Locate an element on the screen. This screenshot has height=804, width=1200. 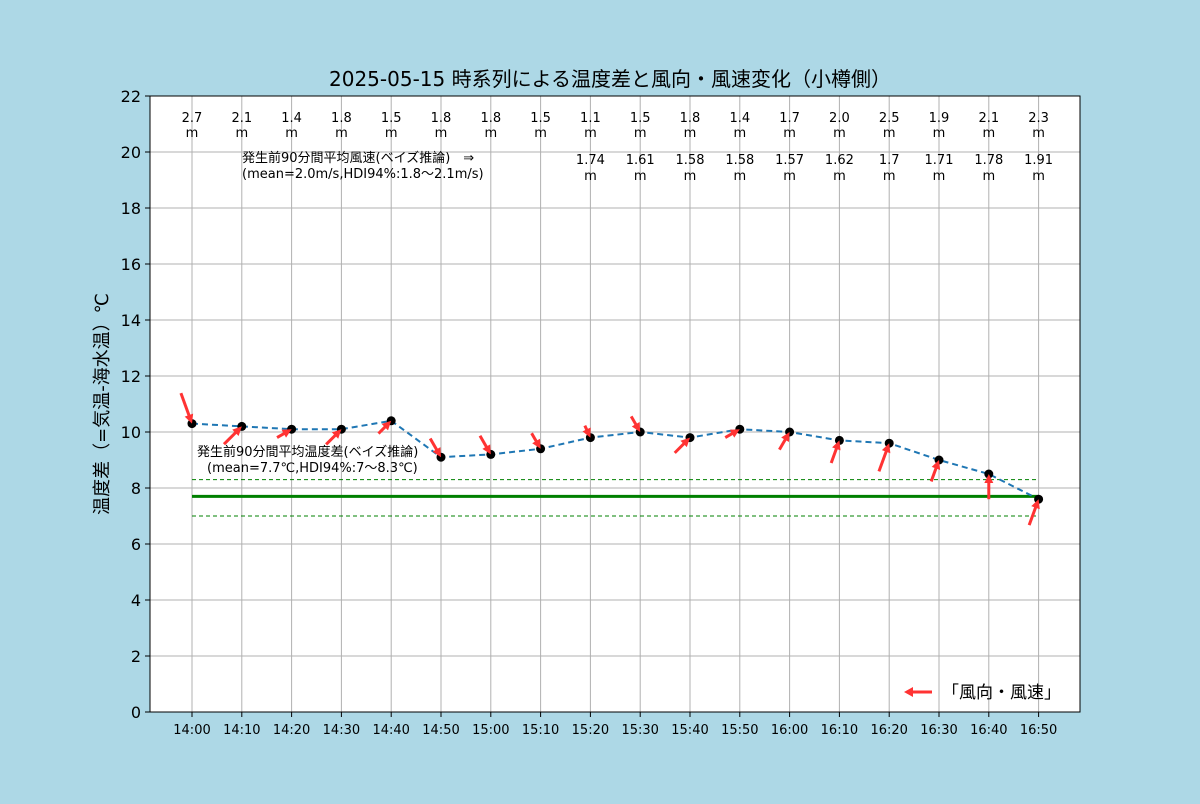
y-tick-label: 14 is located at coordinates (131, 320).